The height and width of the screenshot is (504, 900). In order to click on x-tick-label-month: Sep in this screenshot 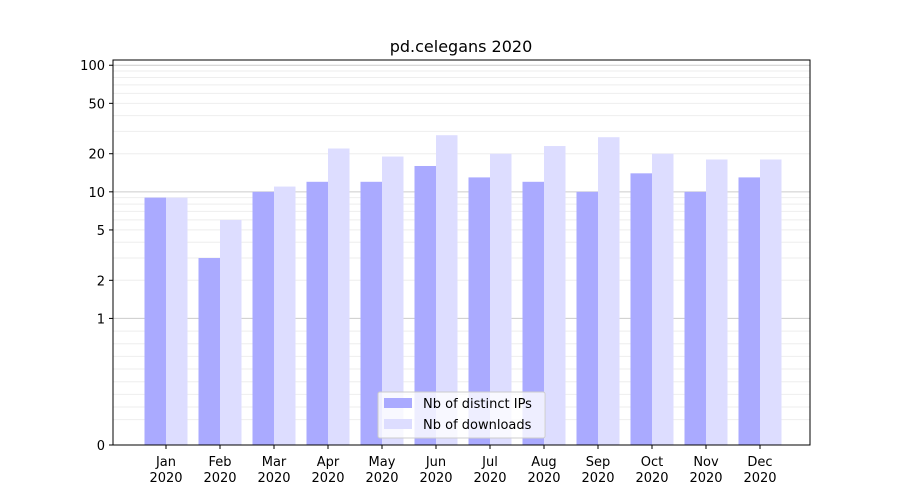, I will do `click(598, 462)`.